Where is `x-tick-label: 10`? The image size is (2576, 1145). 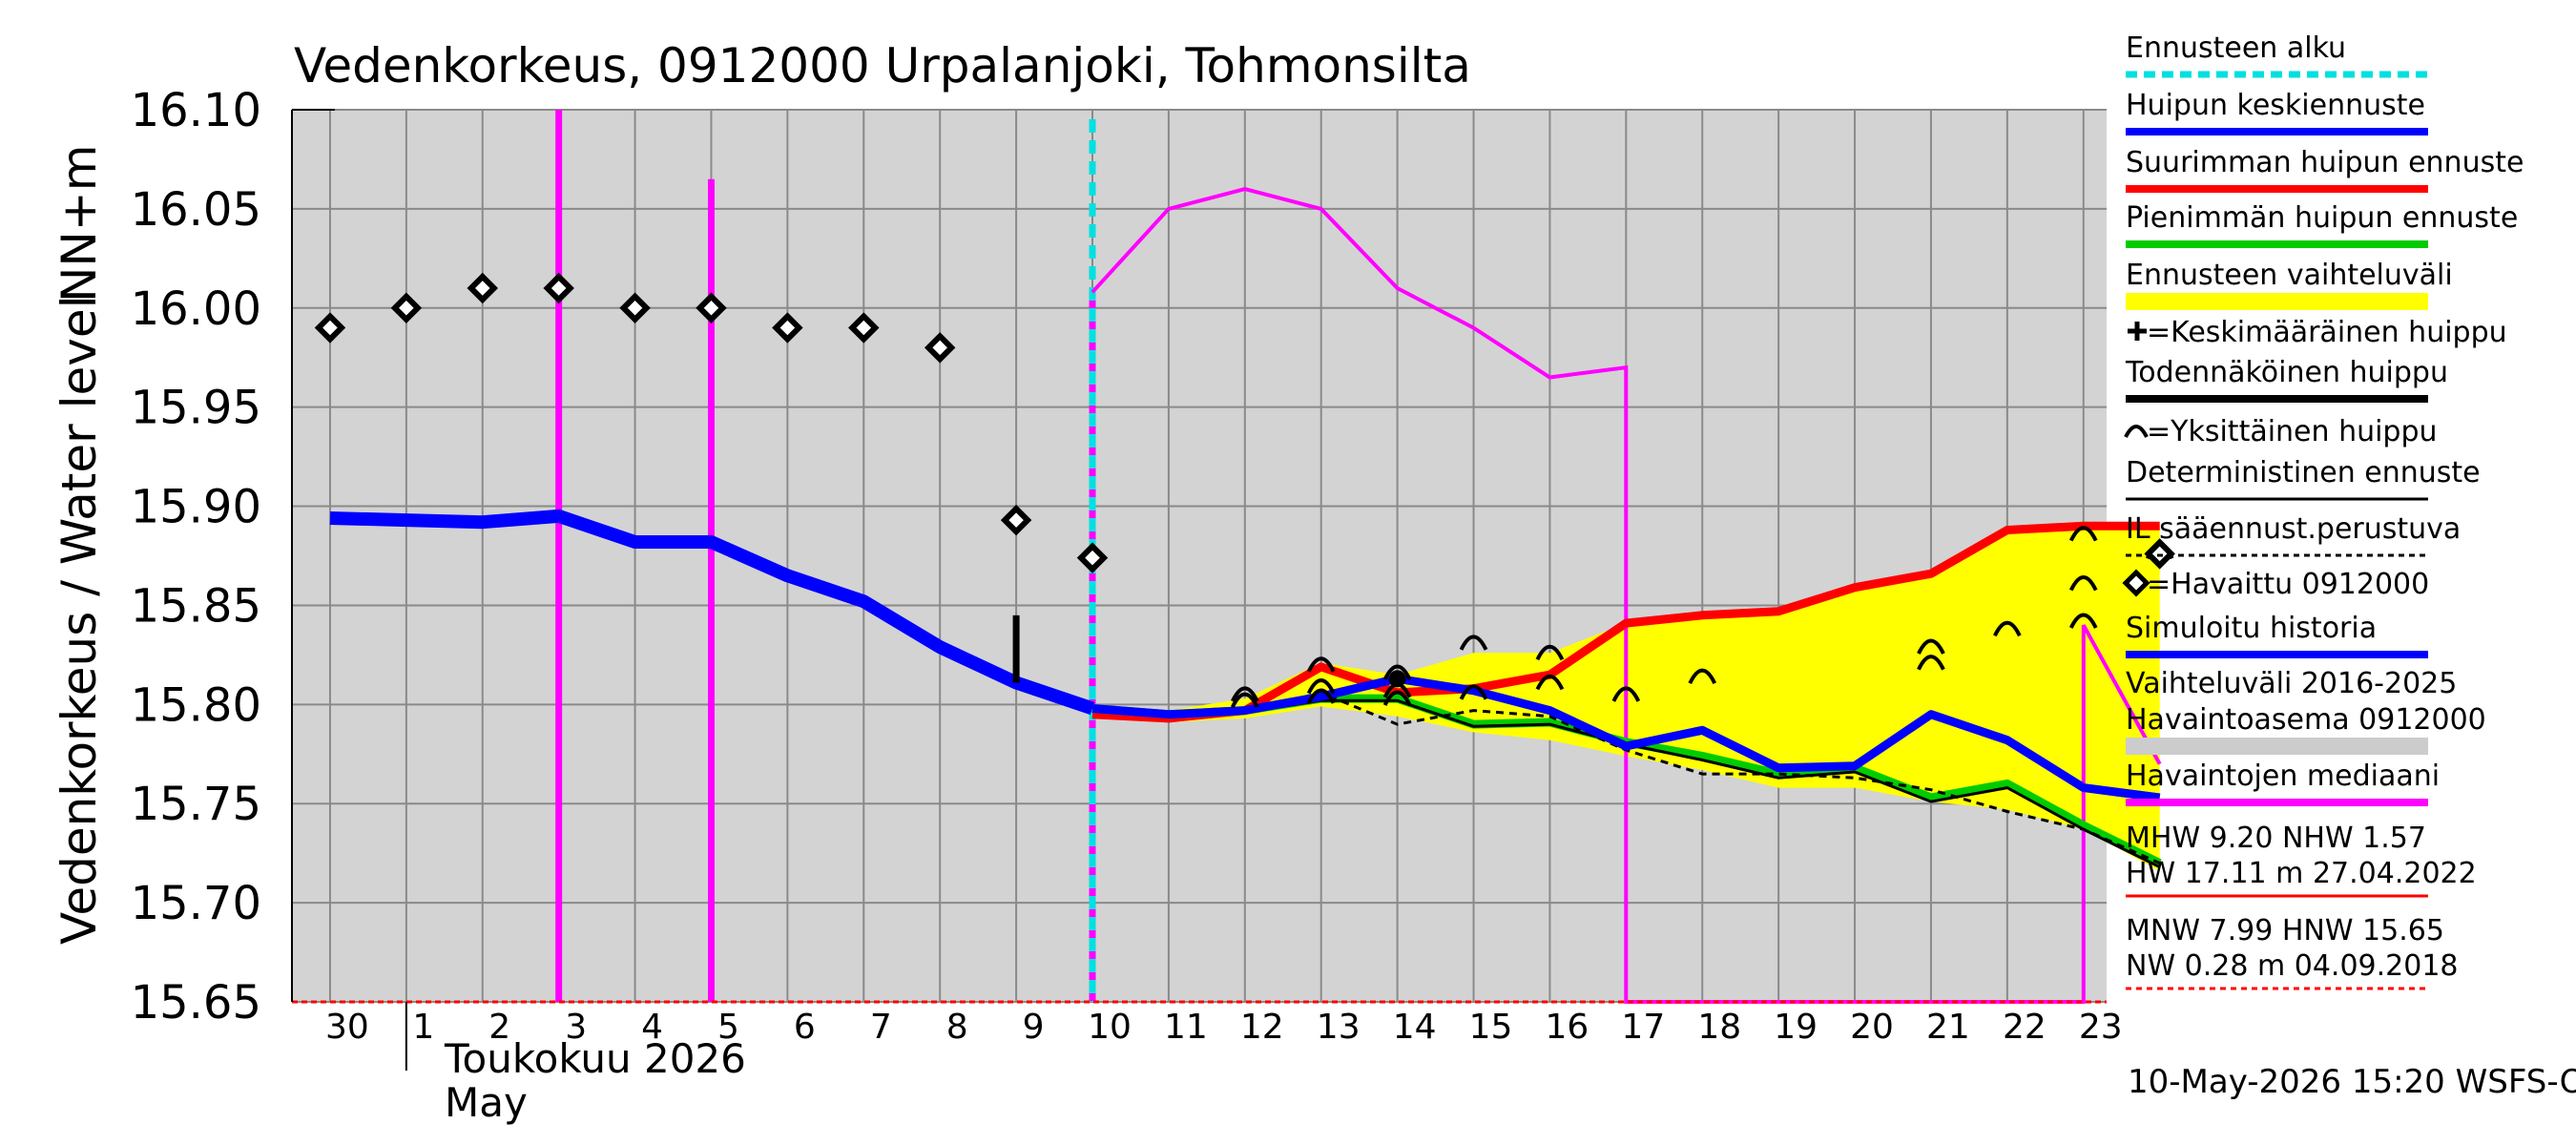 x-tick-label: 10 is located at coordinates (1110, 1027).